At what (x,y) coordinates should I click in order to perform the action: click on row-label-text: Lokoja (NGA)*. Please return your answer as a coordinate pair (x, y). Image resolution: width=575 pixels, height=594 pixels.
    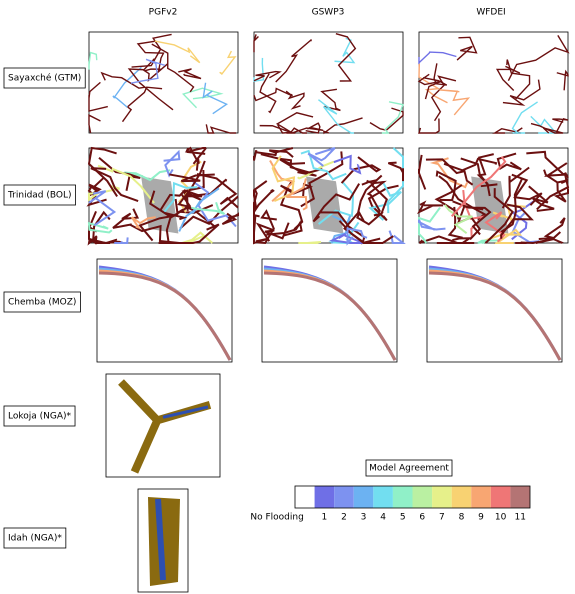
    Looking at the image, I should click on (40, 417).